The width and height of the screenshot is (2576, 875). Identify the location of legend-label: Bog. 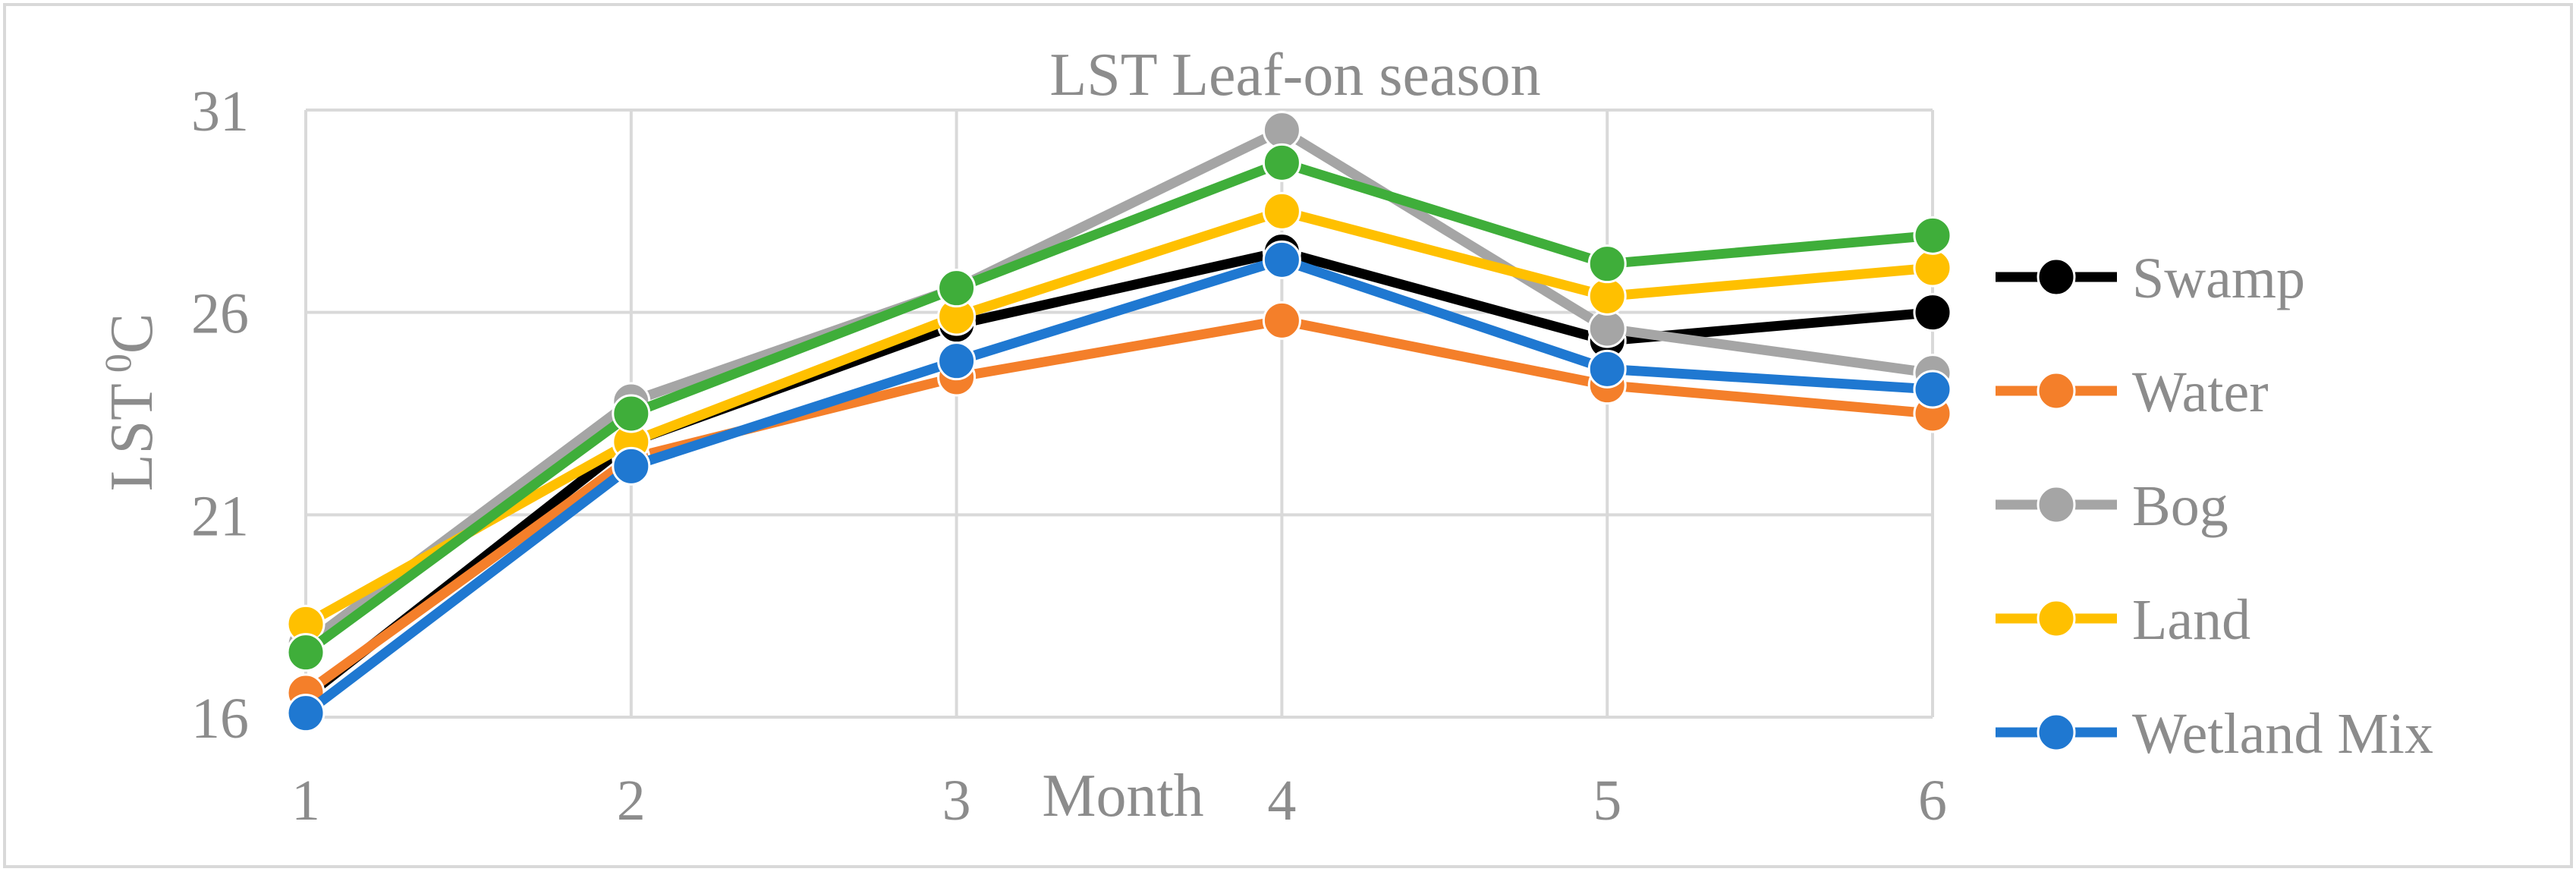
(2180, 506).